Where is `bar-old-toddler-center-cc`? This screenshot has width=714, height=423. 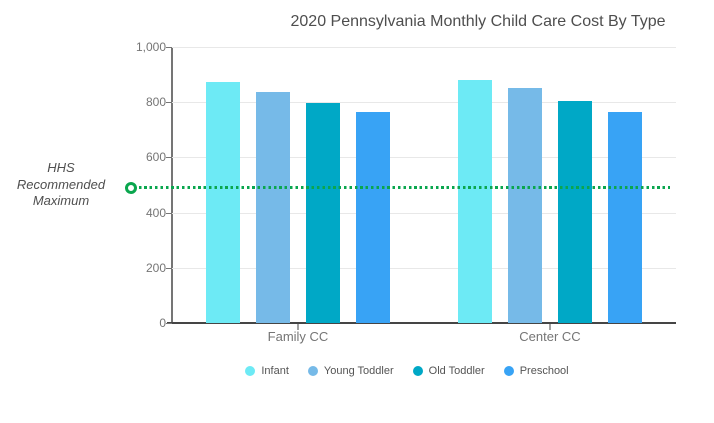
bar-old-toddler-center-cc is located at coordinates (575, 211).